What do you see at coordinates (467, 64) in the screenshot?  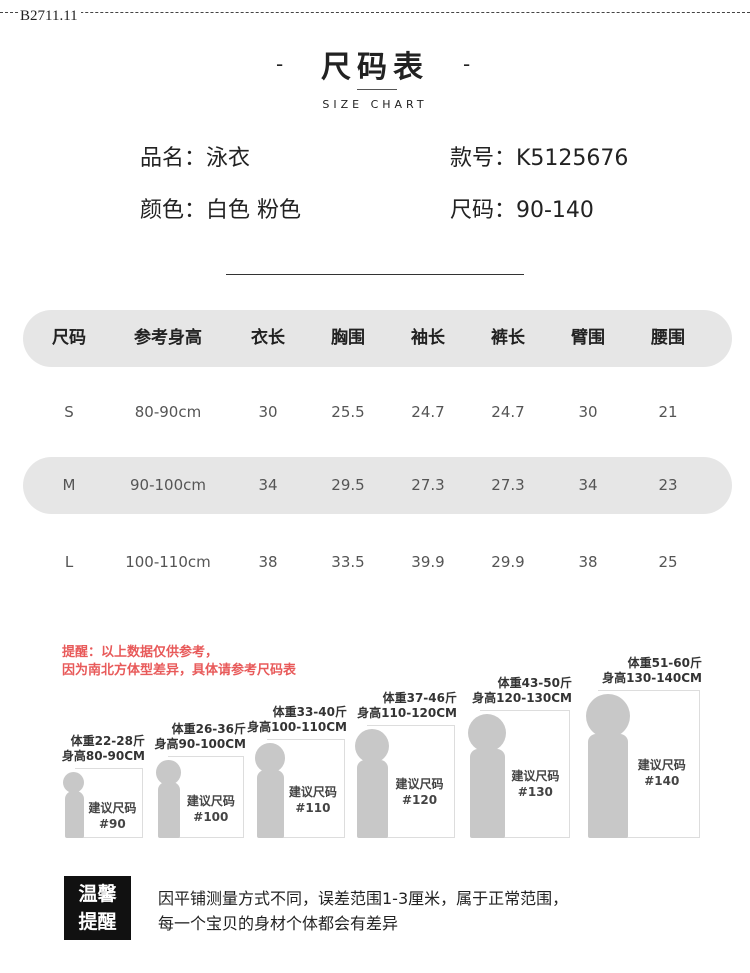 I see `title-dash-right: -` at bounding box center [467, 64].